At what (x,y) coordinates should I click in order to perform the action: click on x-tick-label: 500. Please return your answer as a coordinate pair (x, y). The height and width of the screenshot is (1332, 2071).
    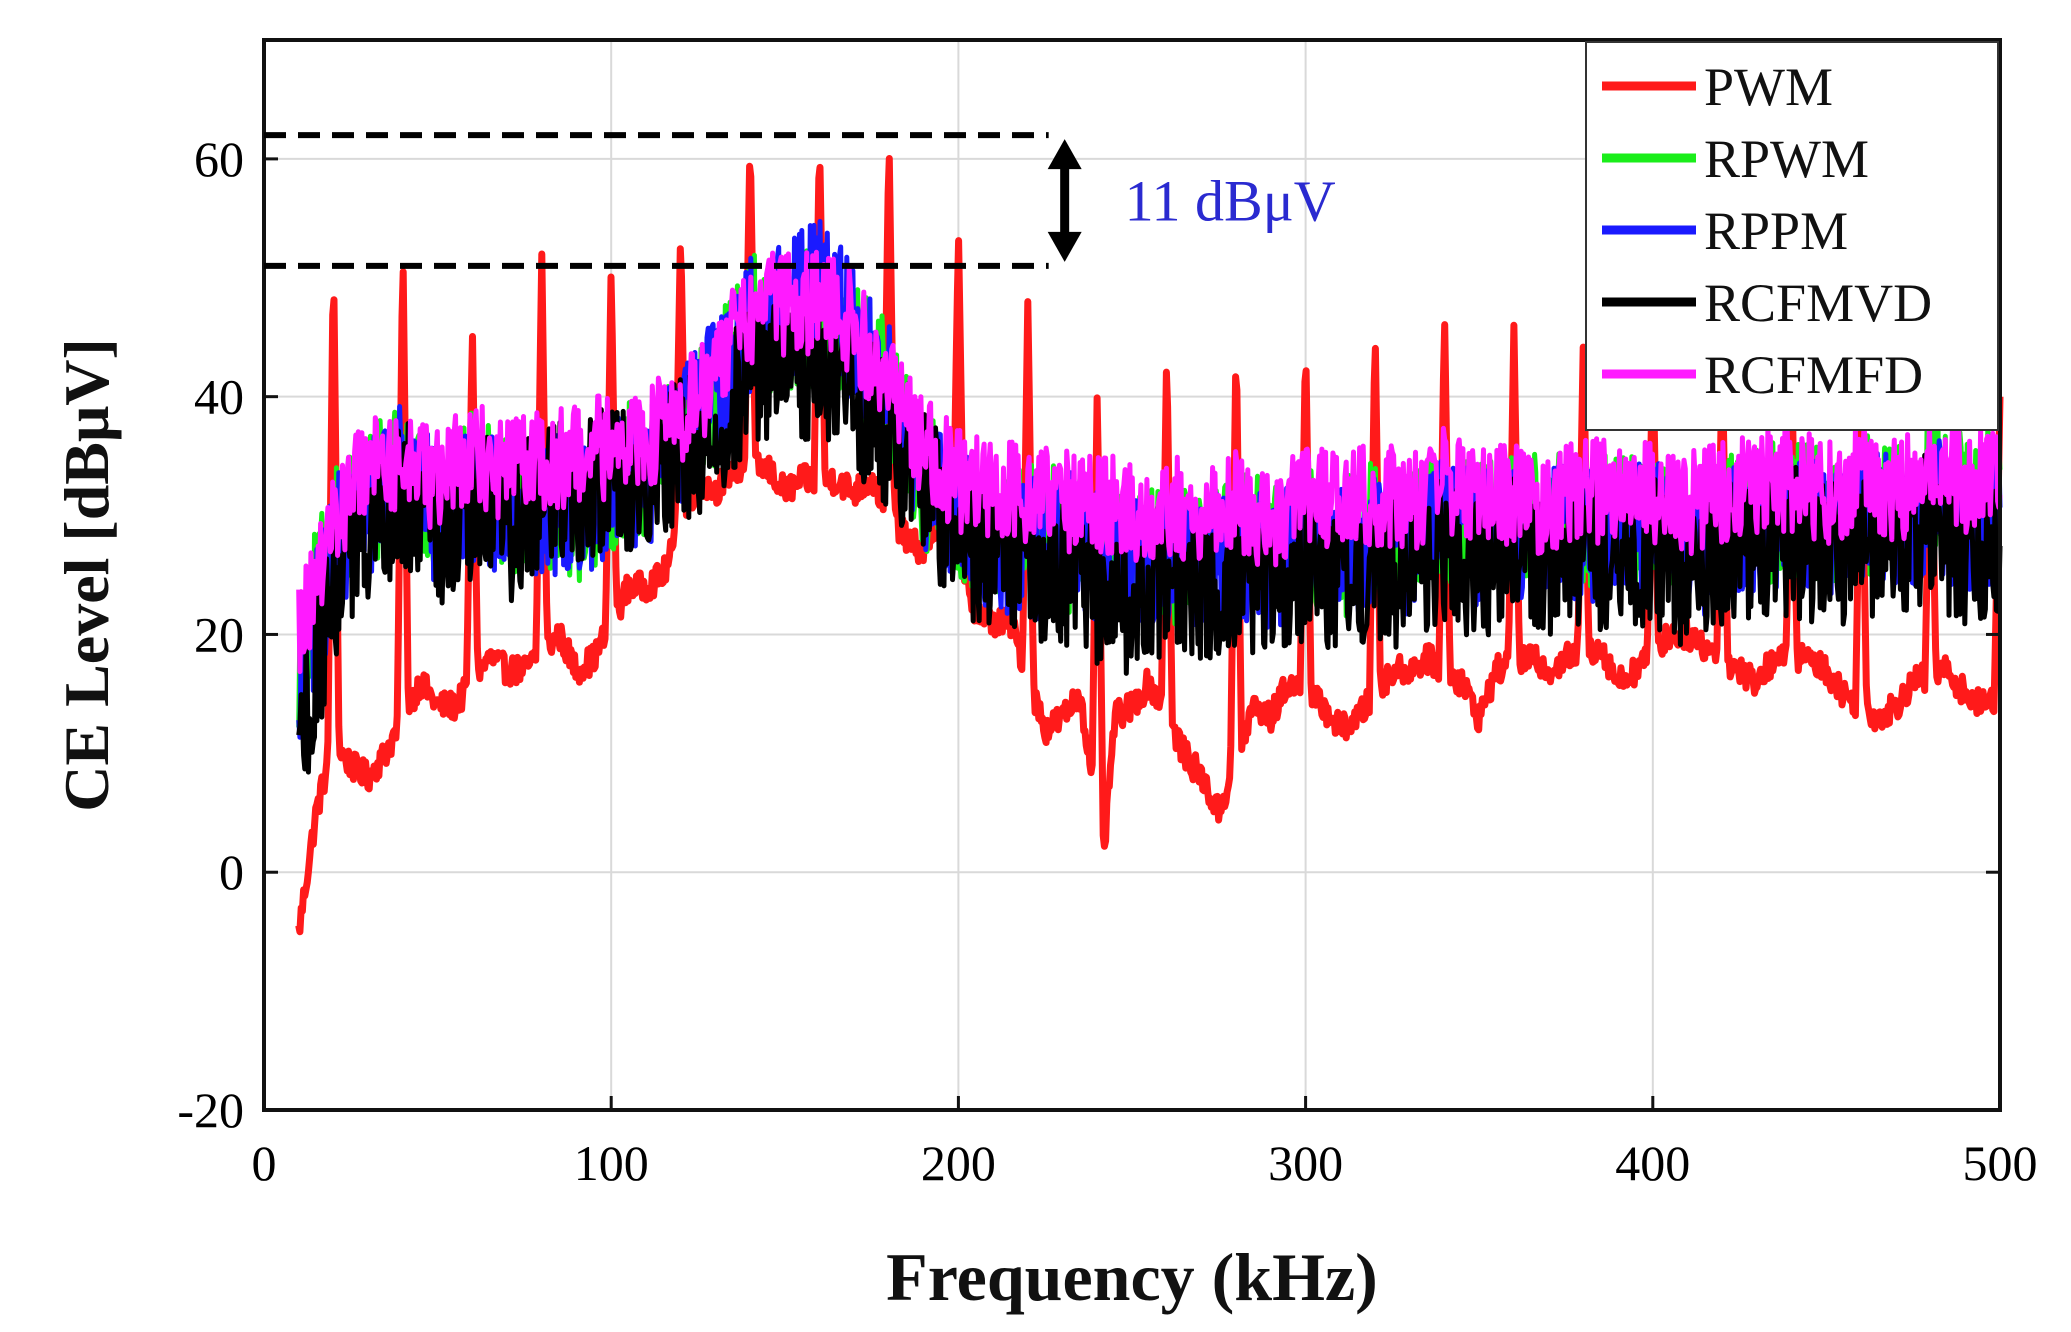
    Looking at the image, I should click on (2000, 1163).